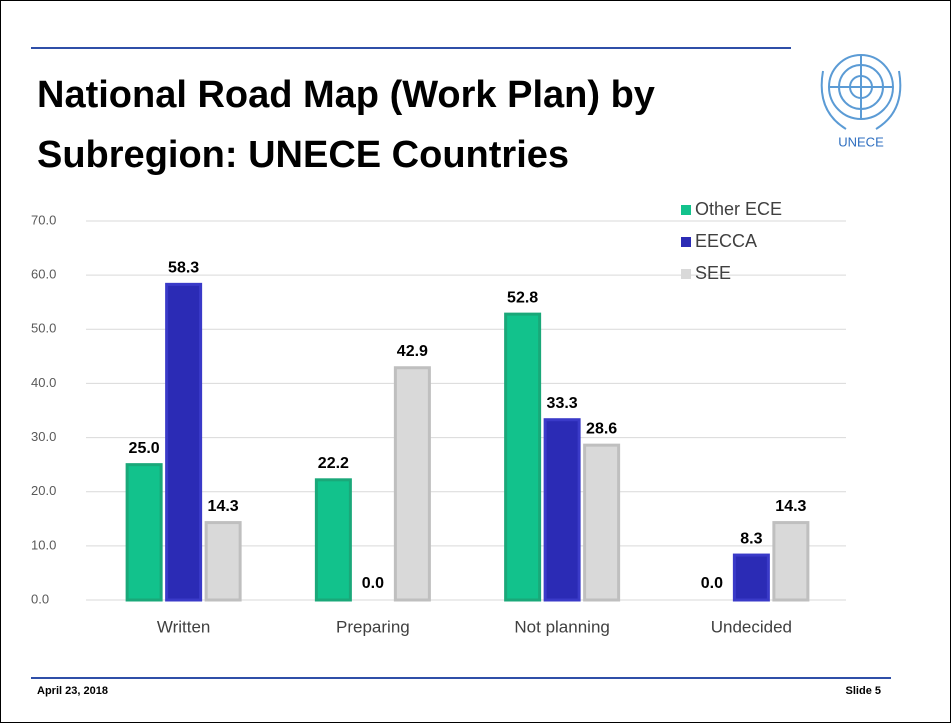  What do you see at coordinates (861, 92) in the screenshot?
I see `un-logo` at bounding box center [861, 92].